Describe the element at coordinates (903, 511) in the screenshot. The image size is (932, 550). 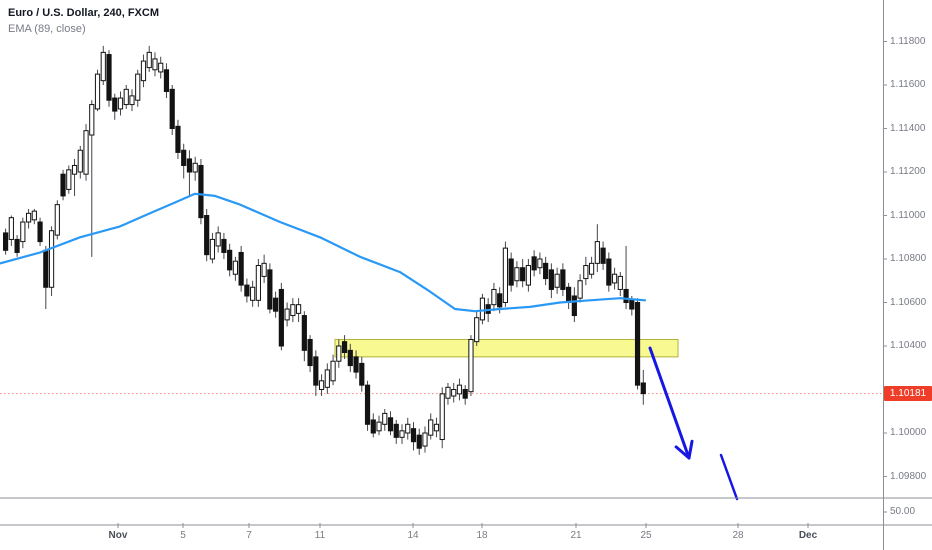
I see `indicator-pane-axis-label: 50.00` at that location.